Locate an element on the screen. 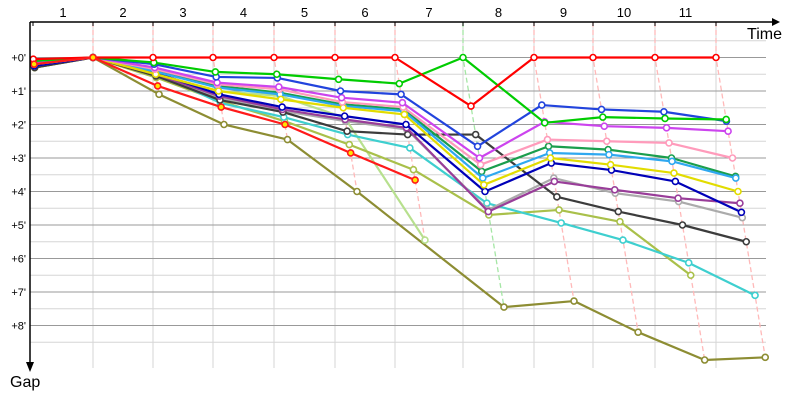 The image size is (800, 400). data-point-darkgreen is located at coordinates (481, 171).